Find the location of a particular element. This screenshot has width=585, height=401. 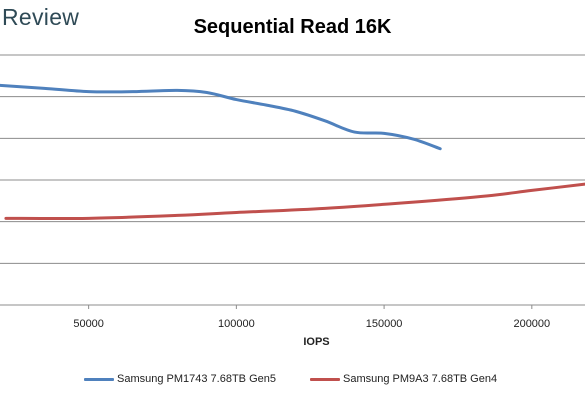

legend-item-series-1: Samsung PM1743 7.68TB Gen5 is located at coordinates (180, 379).